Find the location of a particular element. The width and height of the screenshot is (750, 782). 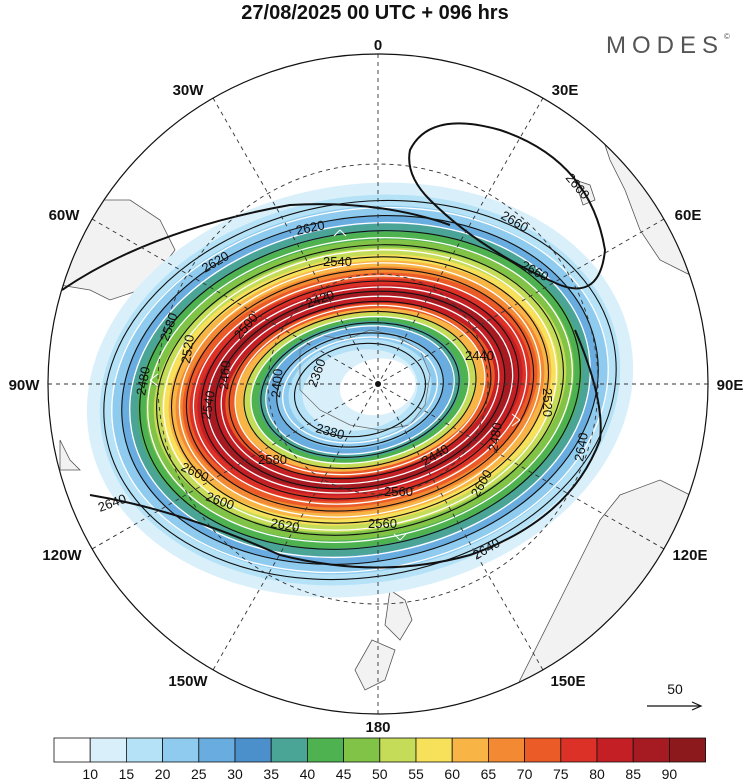

reference-vector-label: 50 is located at coordinates (675, 689).